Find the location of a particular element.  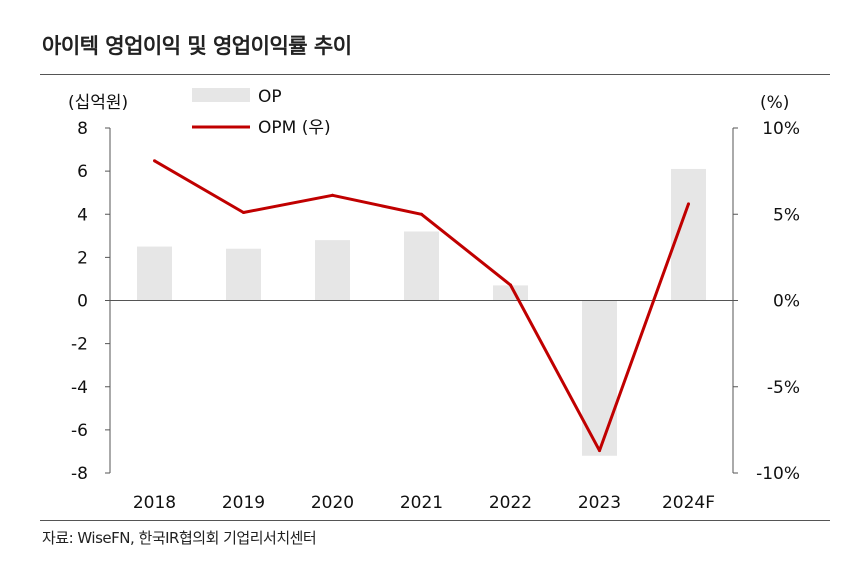

legend: OP OPM (우) is located at coordinates (261, 112).